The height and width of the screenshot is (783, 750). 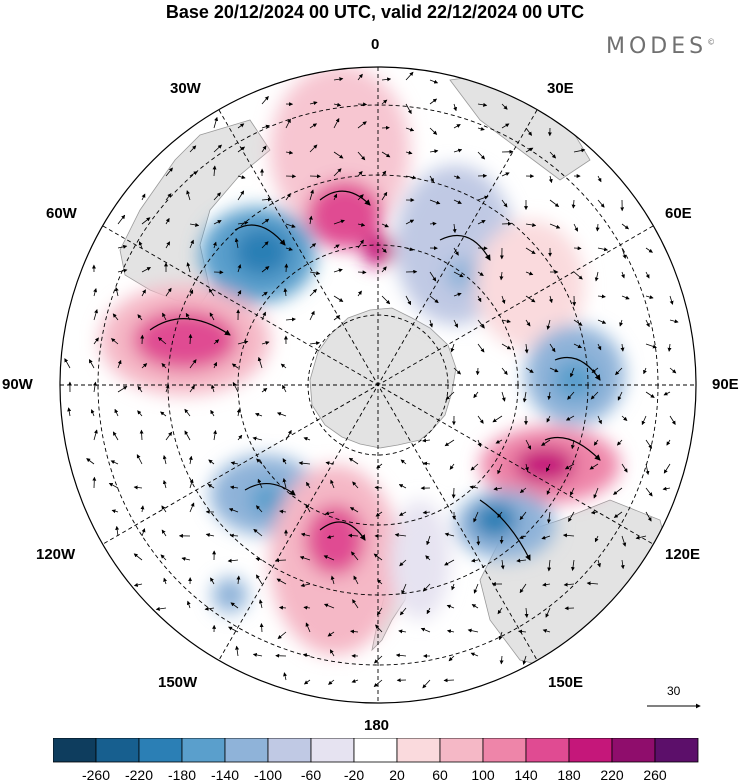 I want to click on colorbar-tick-label: 100, so click(x=483, y=775).